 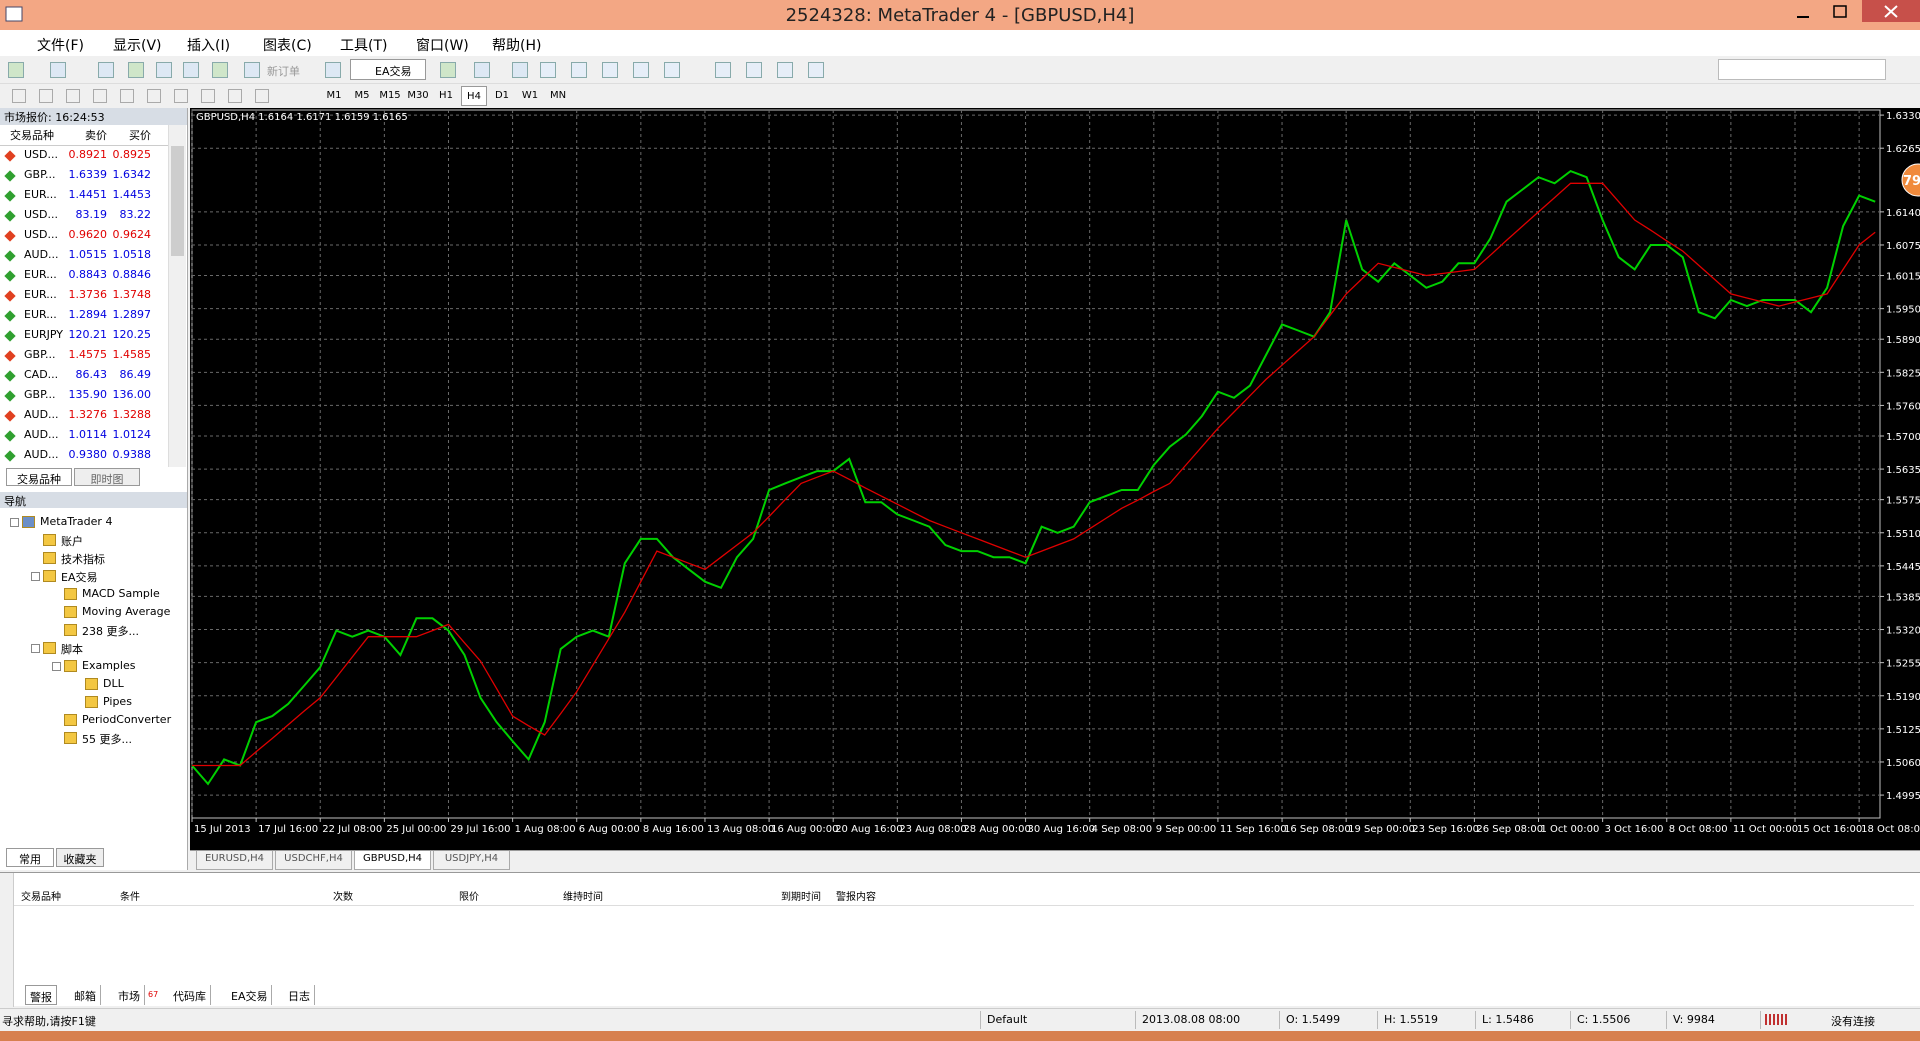 What do you see at coordinates (530, 95) in the screenshot?
I see `timeframe-button: W1` at bounding box center [530, 95].